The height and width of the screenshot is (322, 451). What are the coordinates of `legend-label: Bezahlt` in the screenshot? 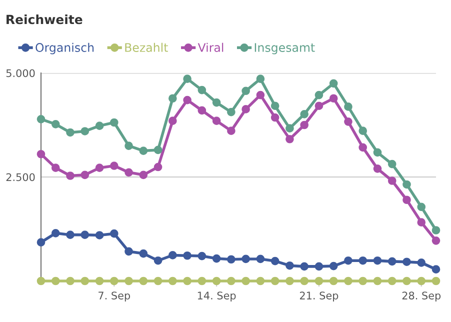 It's located at (146, 47).